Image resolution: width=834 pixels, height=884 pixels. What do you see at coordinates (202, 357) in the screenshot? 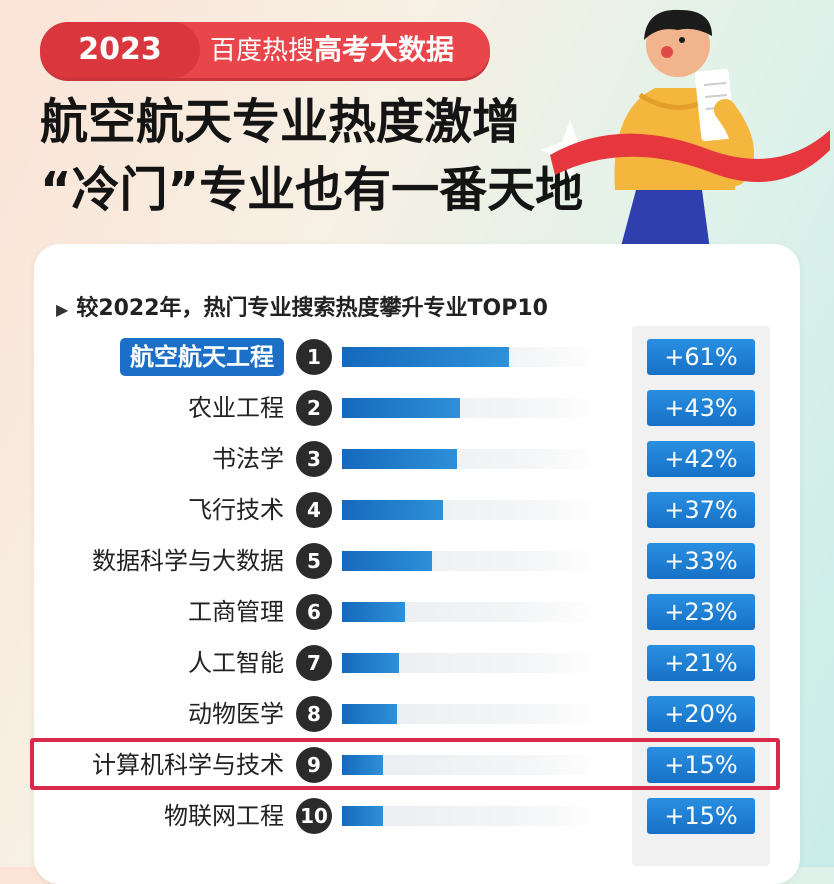
I see `category-label: 航空航天工程` at bounding box center [202, 357].